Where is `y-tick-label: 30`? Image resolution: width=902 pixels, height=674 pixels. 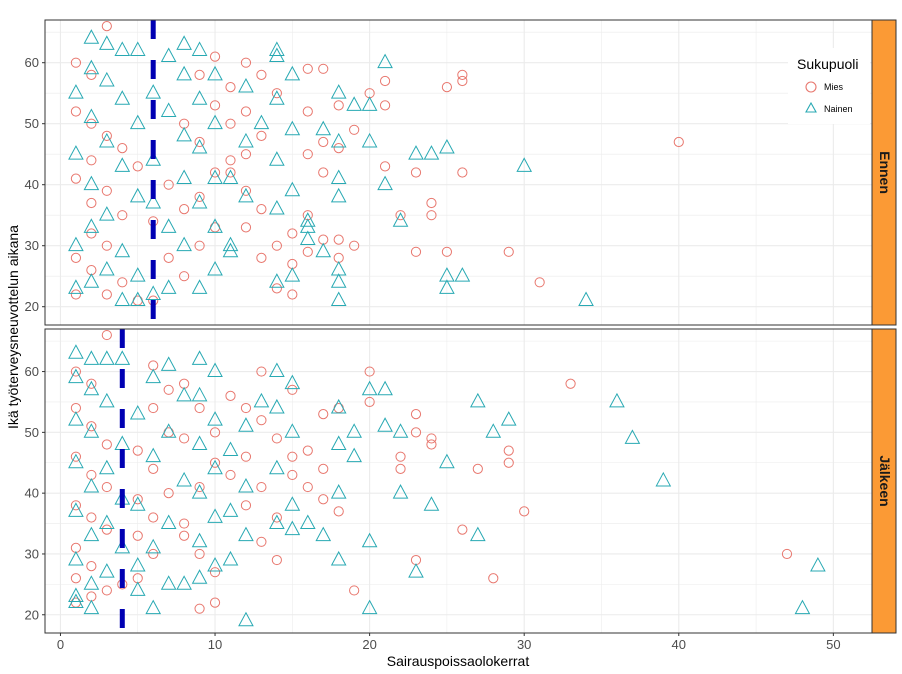
y-tick-label: 30 is located at coordinates (32, 553).